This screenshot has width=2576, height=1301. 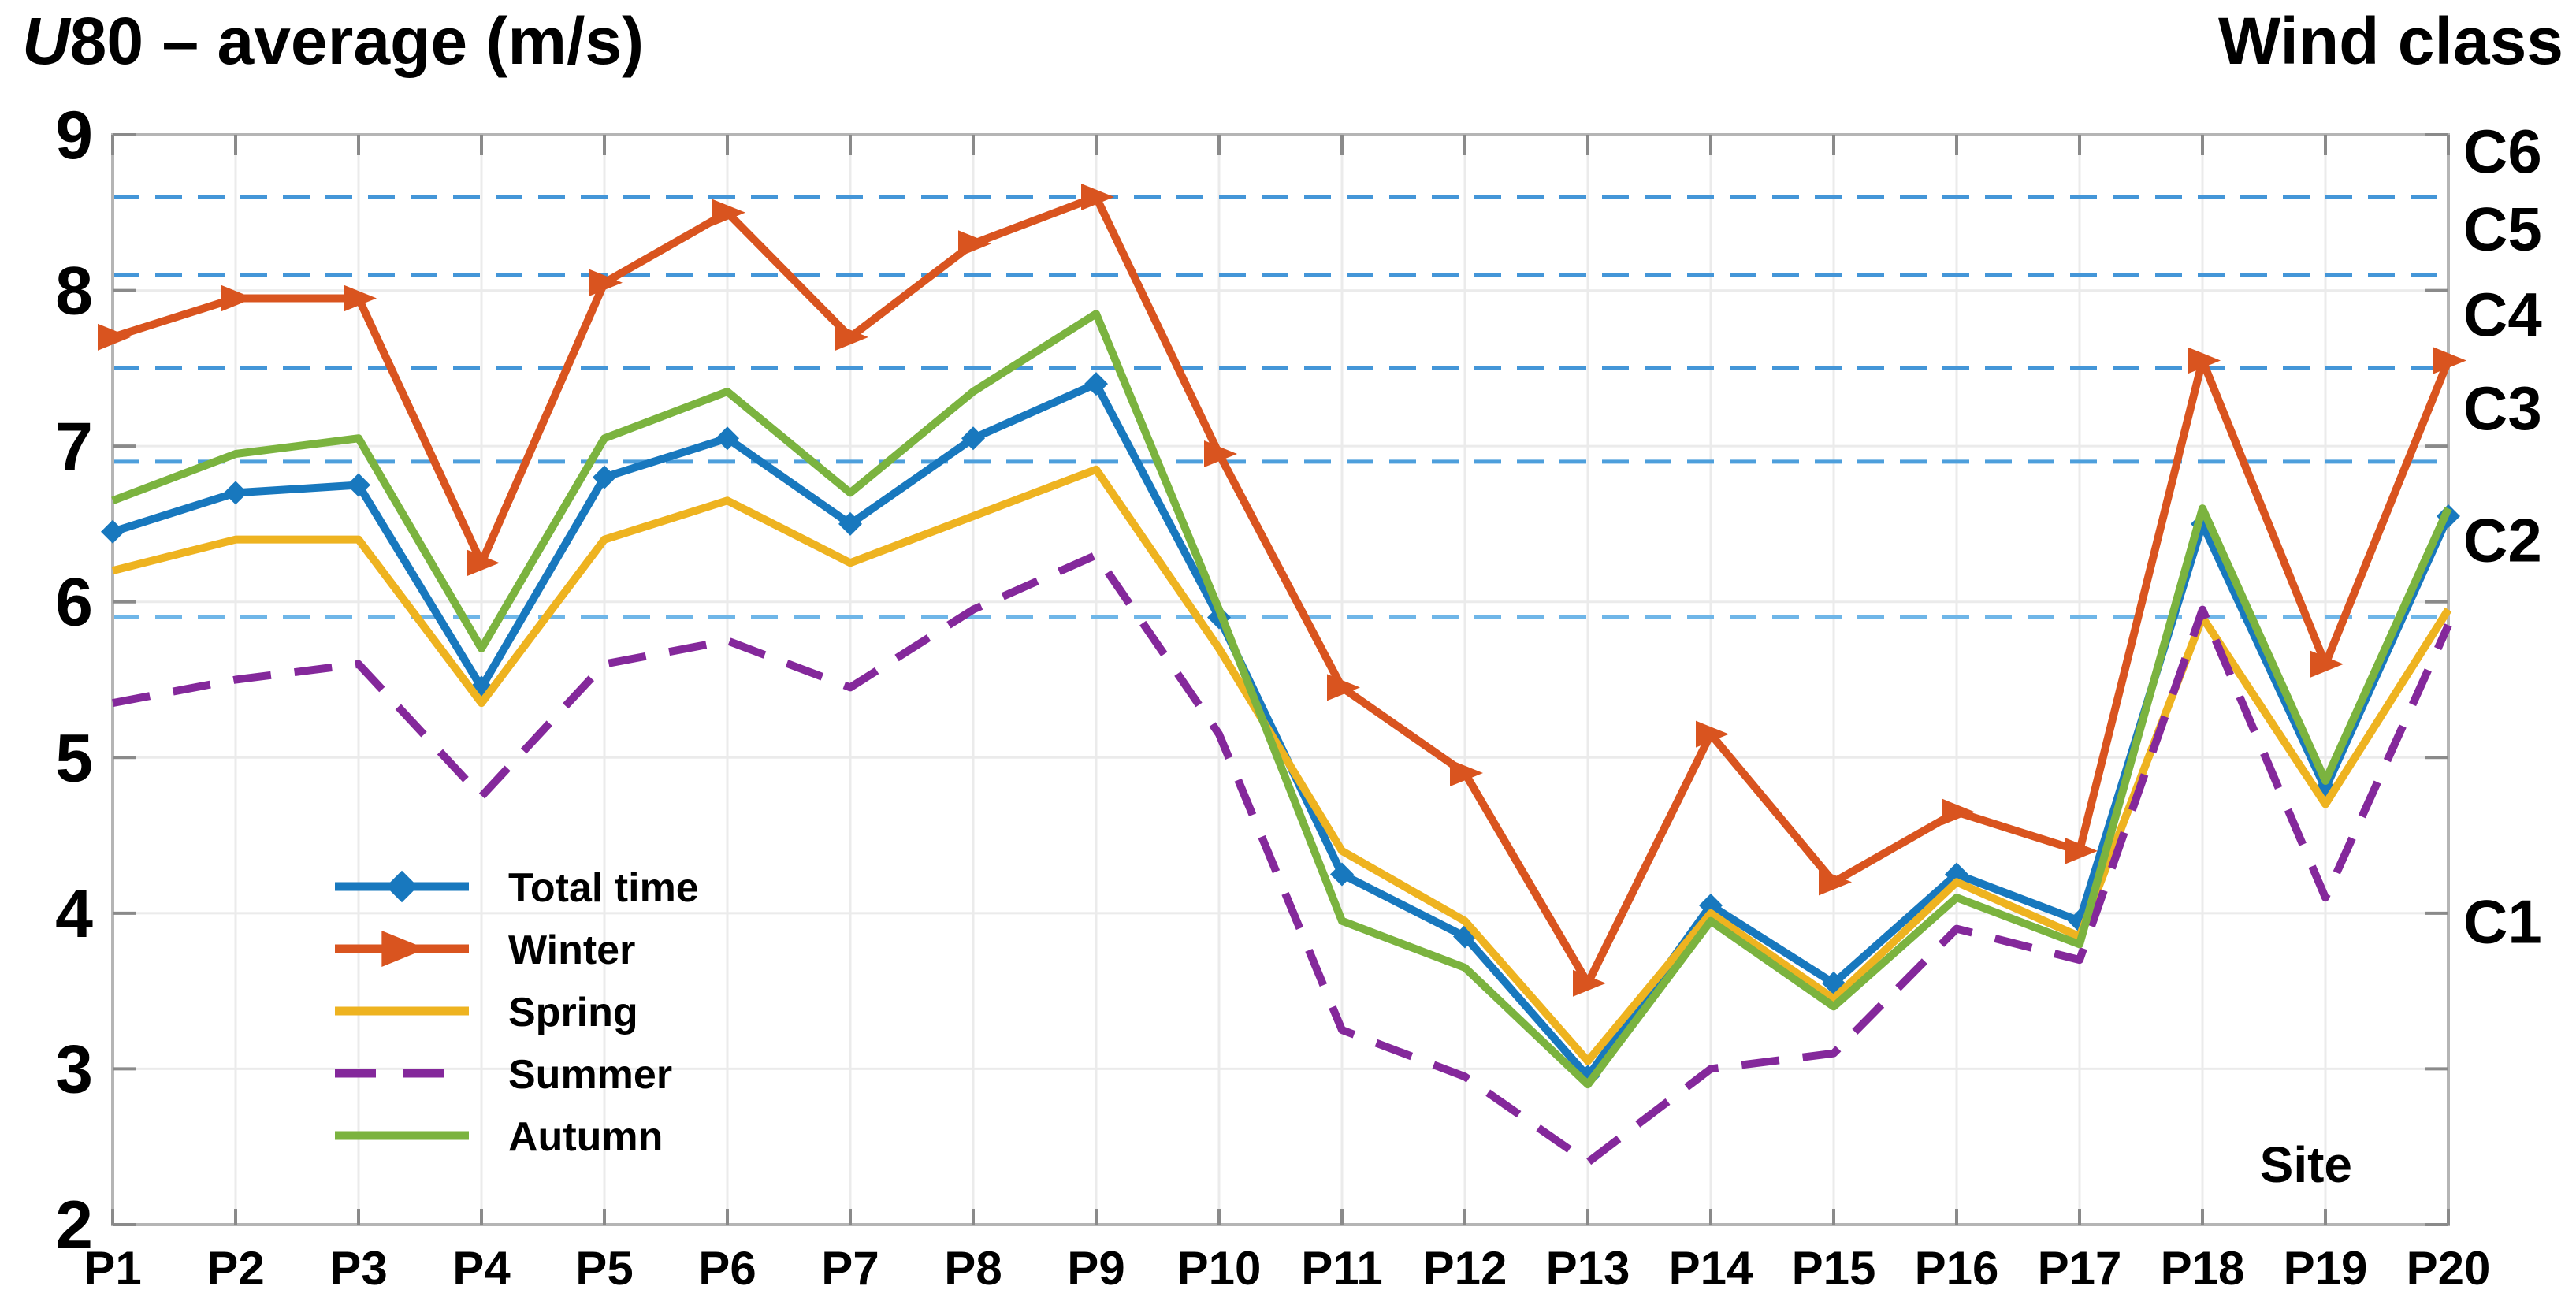 What do you see at coordinates (358, 1268) in the screenshot?
I see `x-tick-label: P3` at bounding box center [358, 1268].